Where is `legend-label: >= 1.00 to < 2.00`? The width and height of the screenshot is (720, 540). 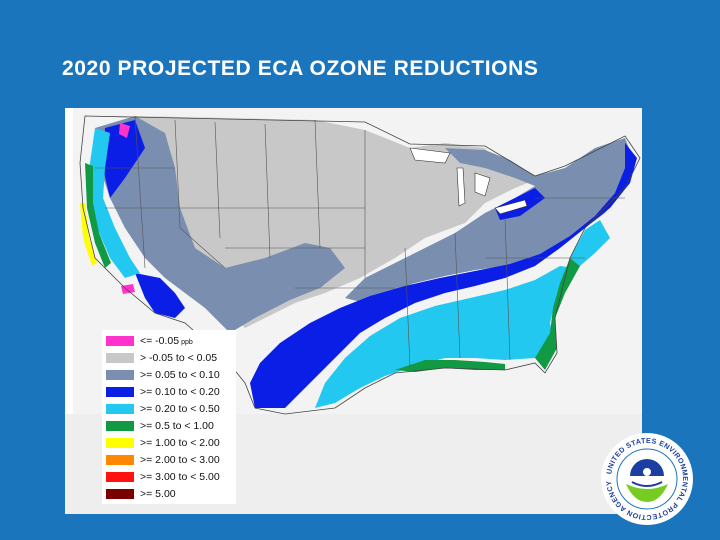 legend-label: >= 1.00 to < 2.00 is located at coordinates (180, 443).